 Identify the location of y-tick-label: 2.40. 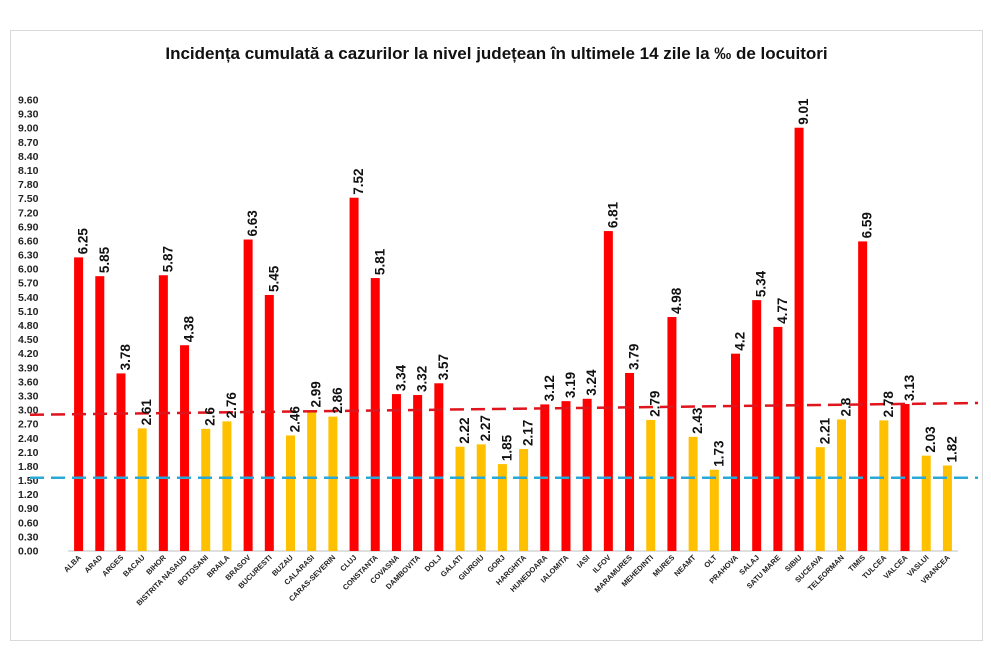
(28, 439).